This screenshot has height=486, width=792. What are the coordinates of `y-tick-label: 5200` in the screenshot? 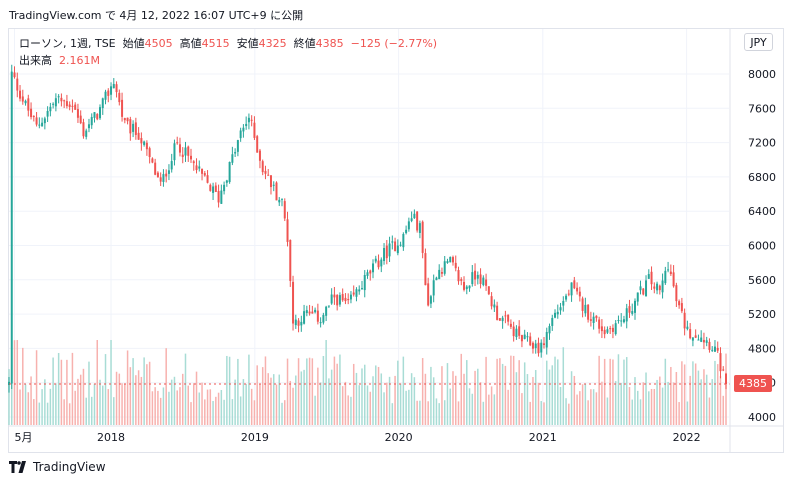 It's located at (762, 314).